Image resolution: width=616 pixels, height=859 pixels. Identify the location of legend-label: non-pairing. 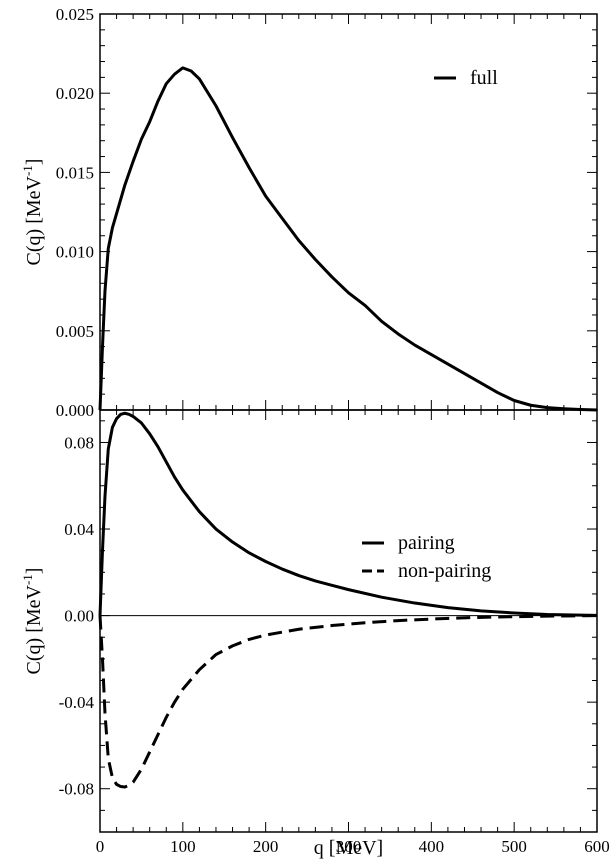
(444, 571).